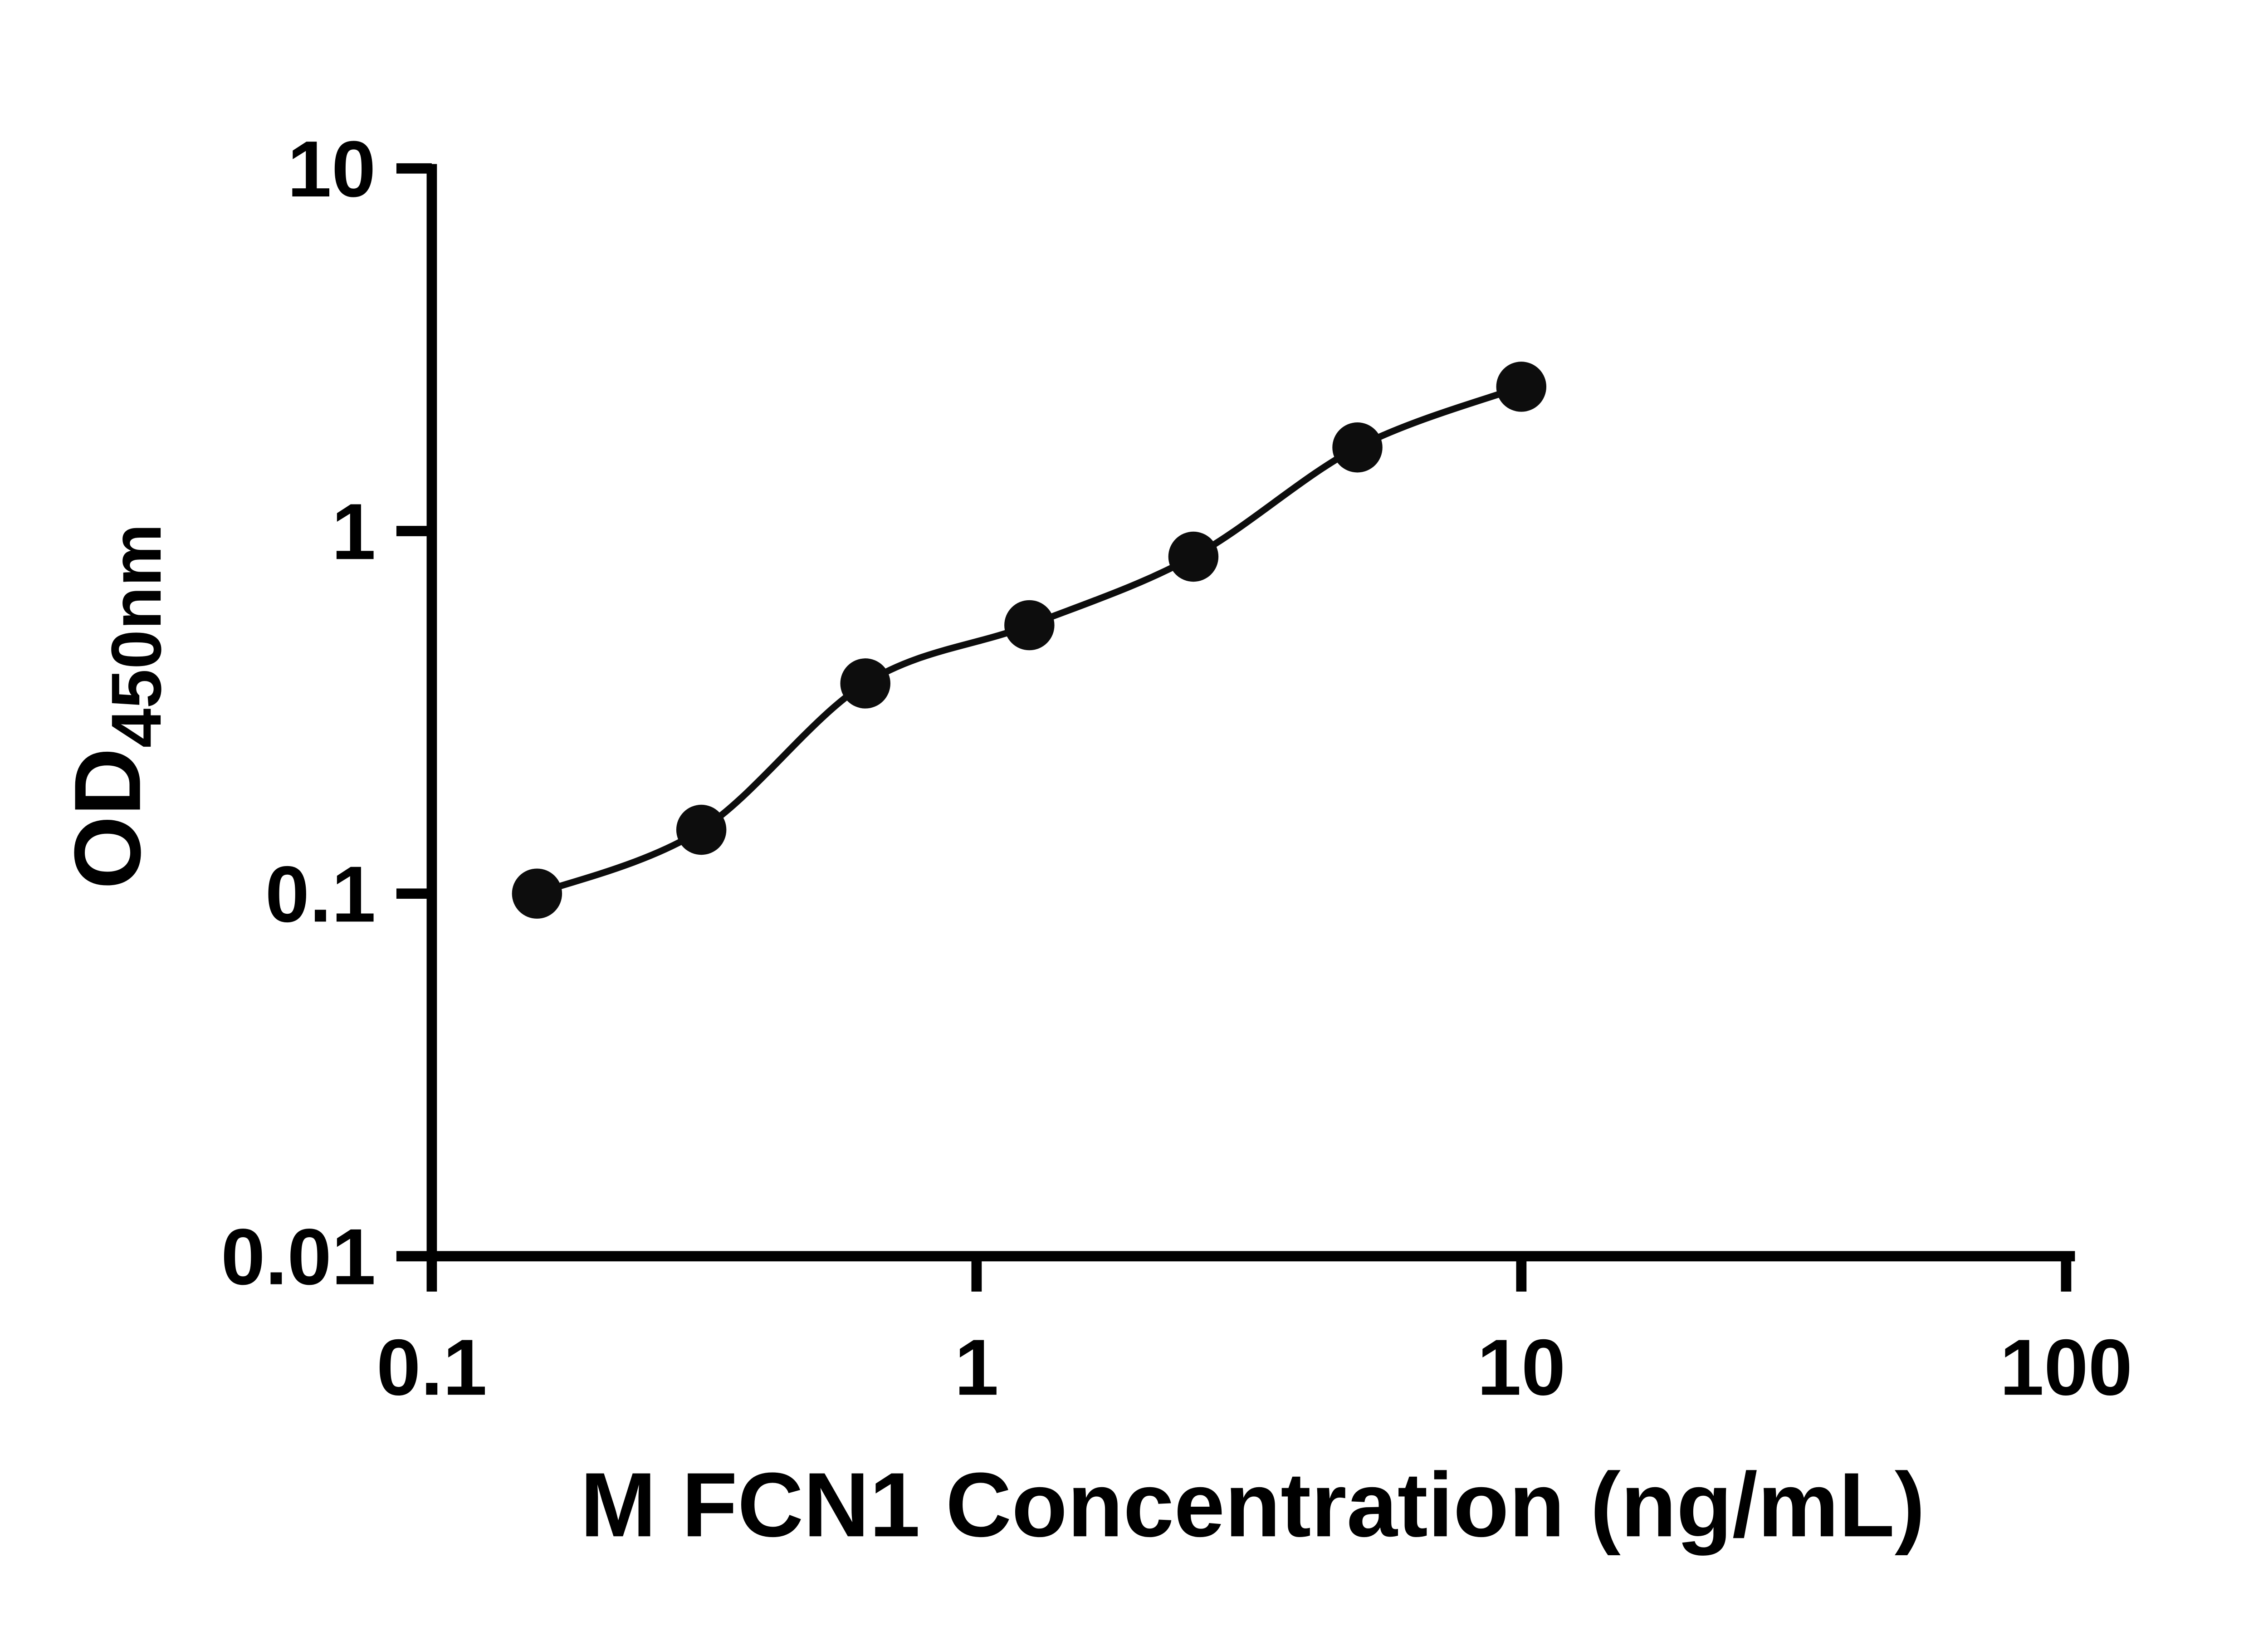  What do you see at coordinates (976, 1367) in the screenshot?
I see `x-tick-label: 1` at bounding box center [976, 1367].